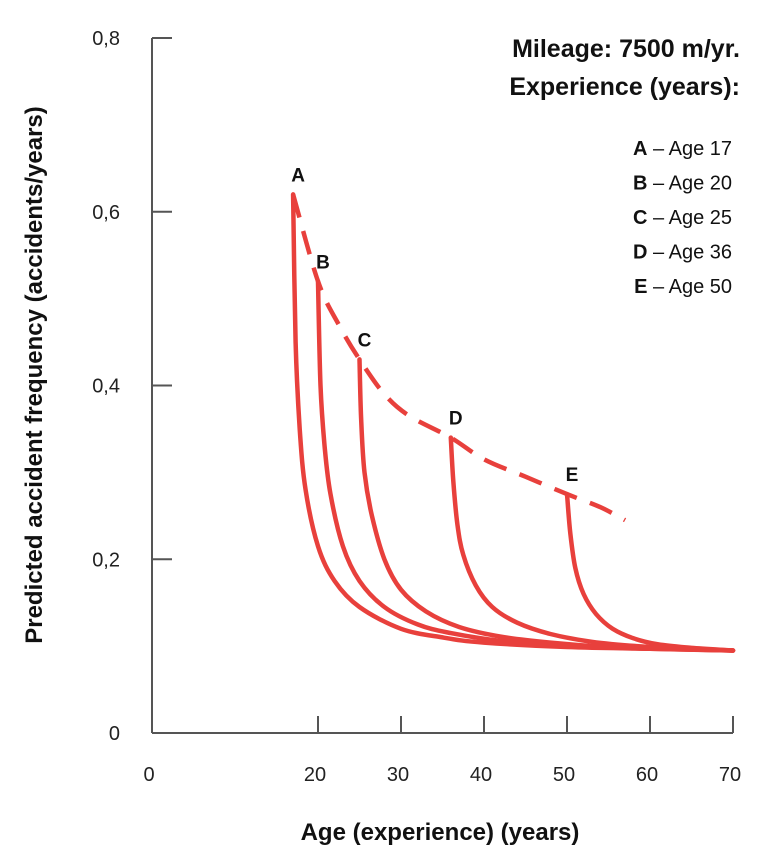 Image resolution: width=761 pixels, height=847 pixels. Describe the element at coordinates (365, 340) in the screenshot. I see `point-label-c: C` at that location.